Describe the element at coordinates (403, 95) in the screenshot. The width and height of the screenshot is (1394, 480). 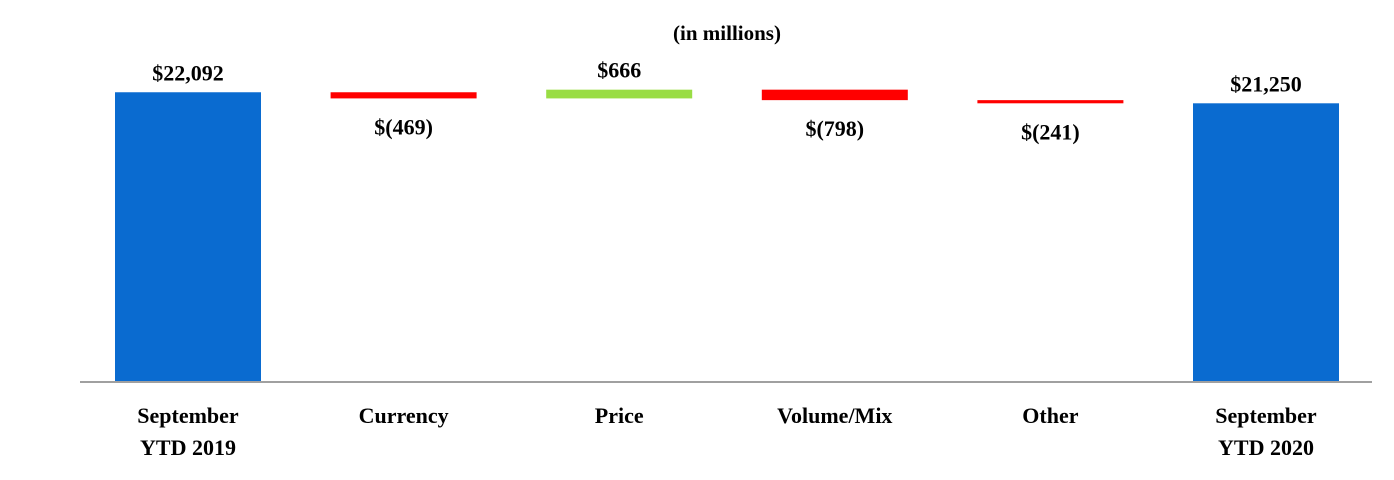
I see `bar-currency` at that location.